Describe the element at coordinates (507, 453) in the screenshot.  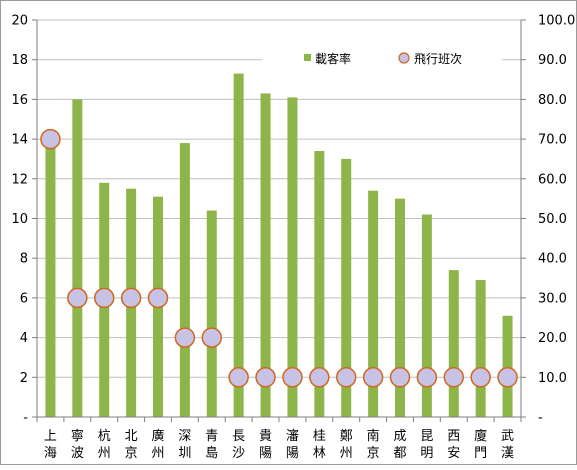
I see `category-label: 漢` at that location.